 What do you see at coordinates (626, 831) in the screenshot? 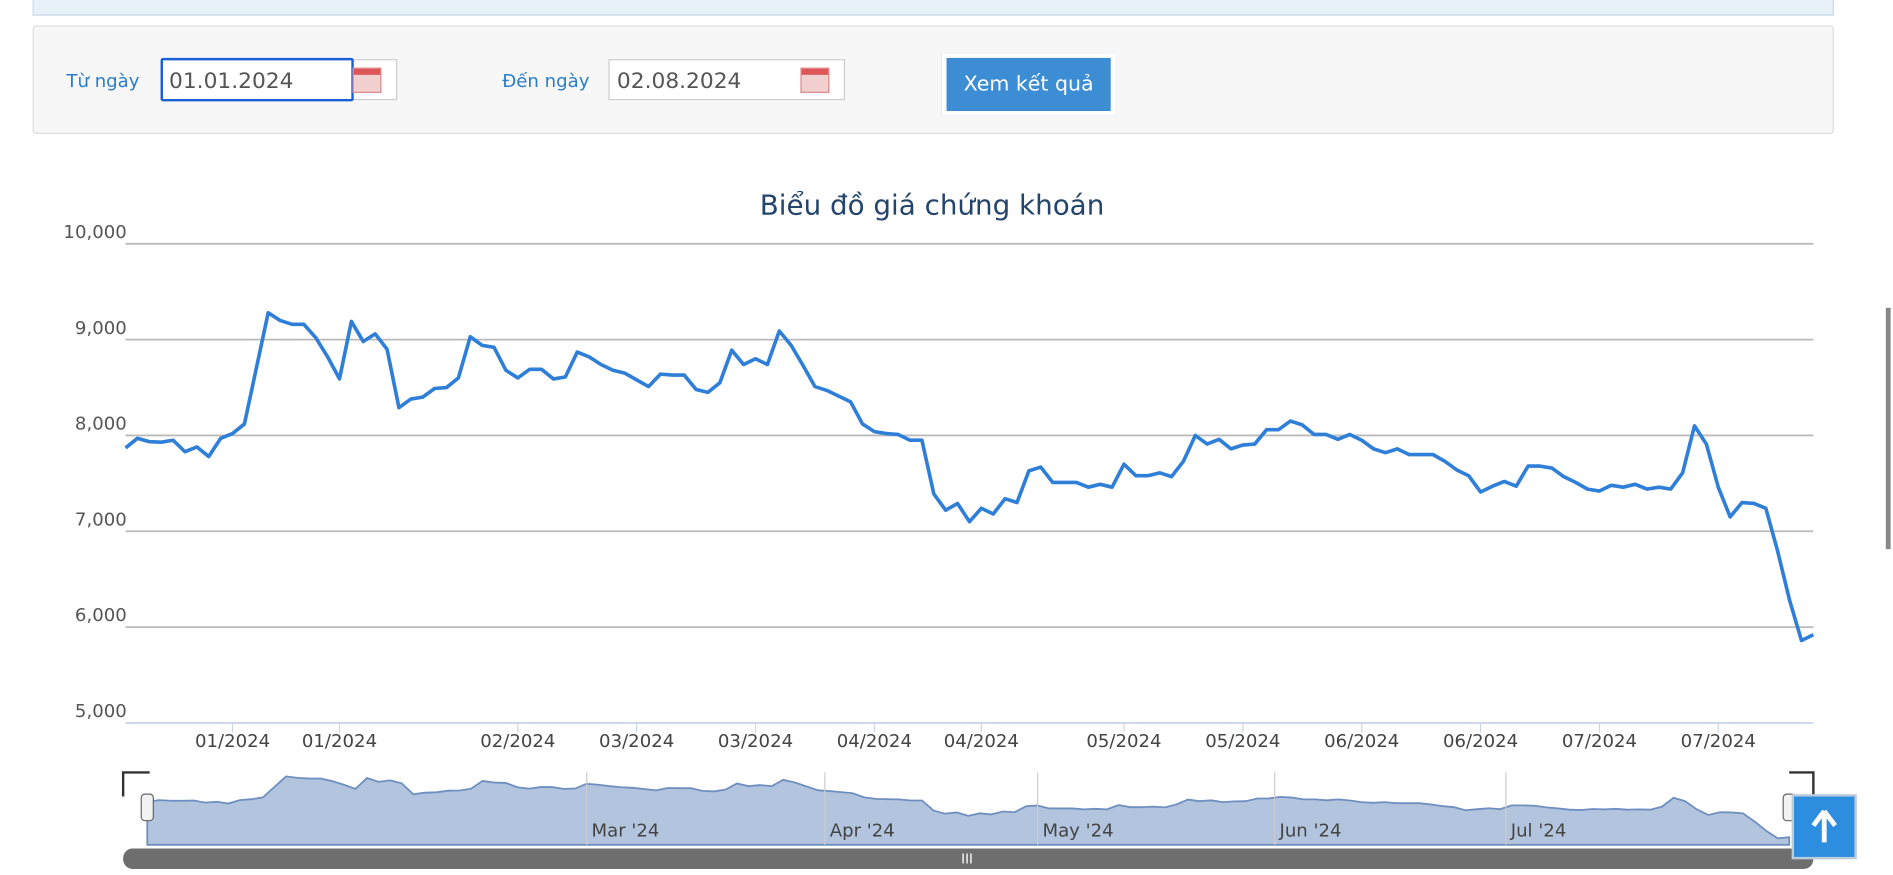
I see `navigator-tick-label: Mar '24` at bounding box center [626, 831].